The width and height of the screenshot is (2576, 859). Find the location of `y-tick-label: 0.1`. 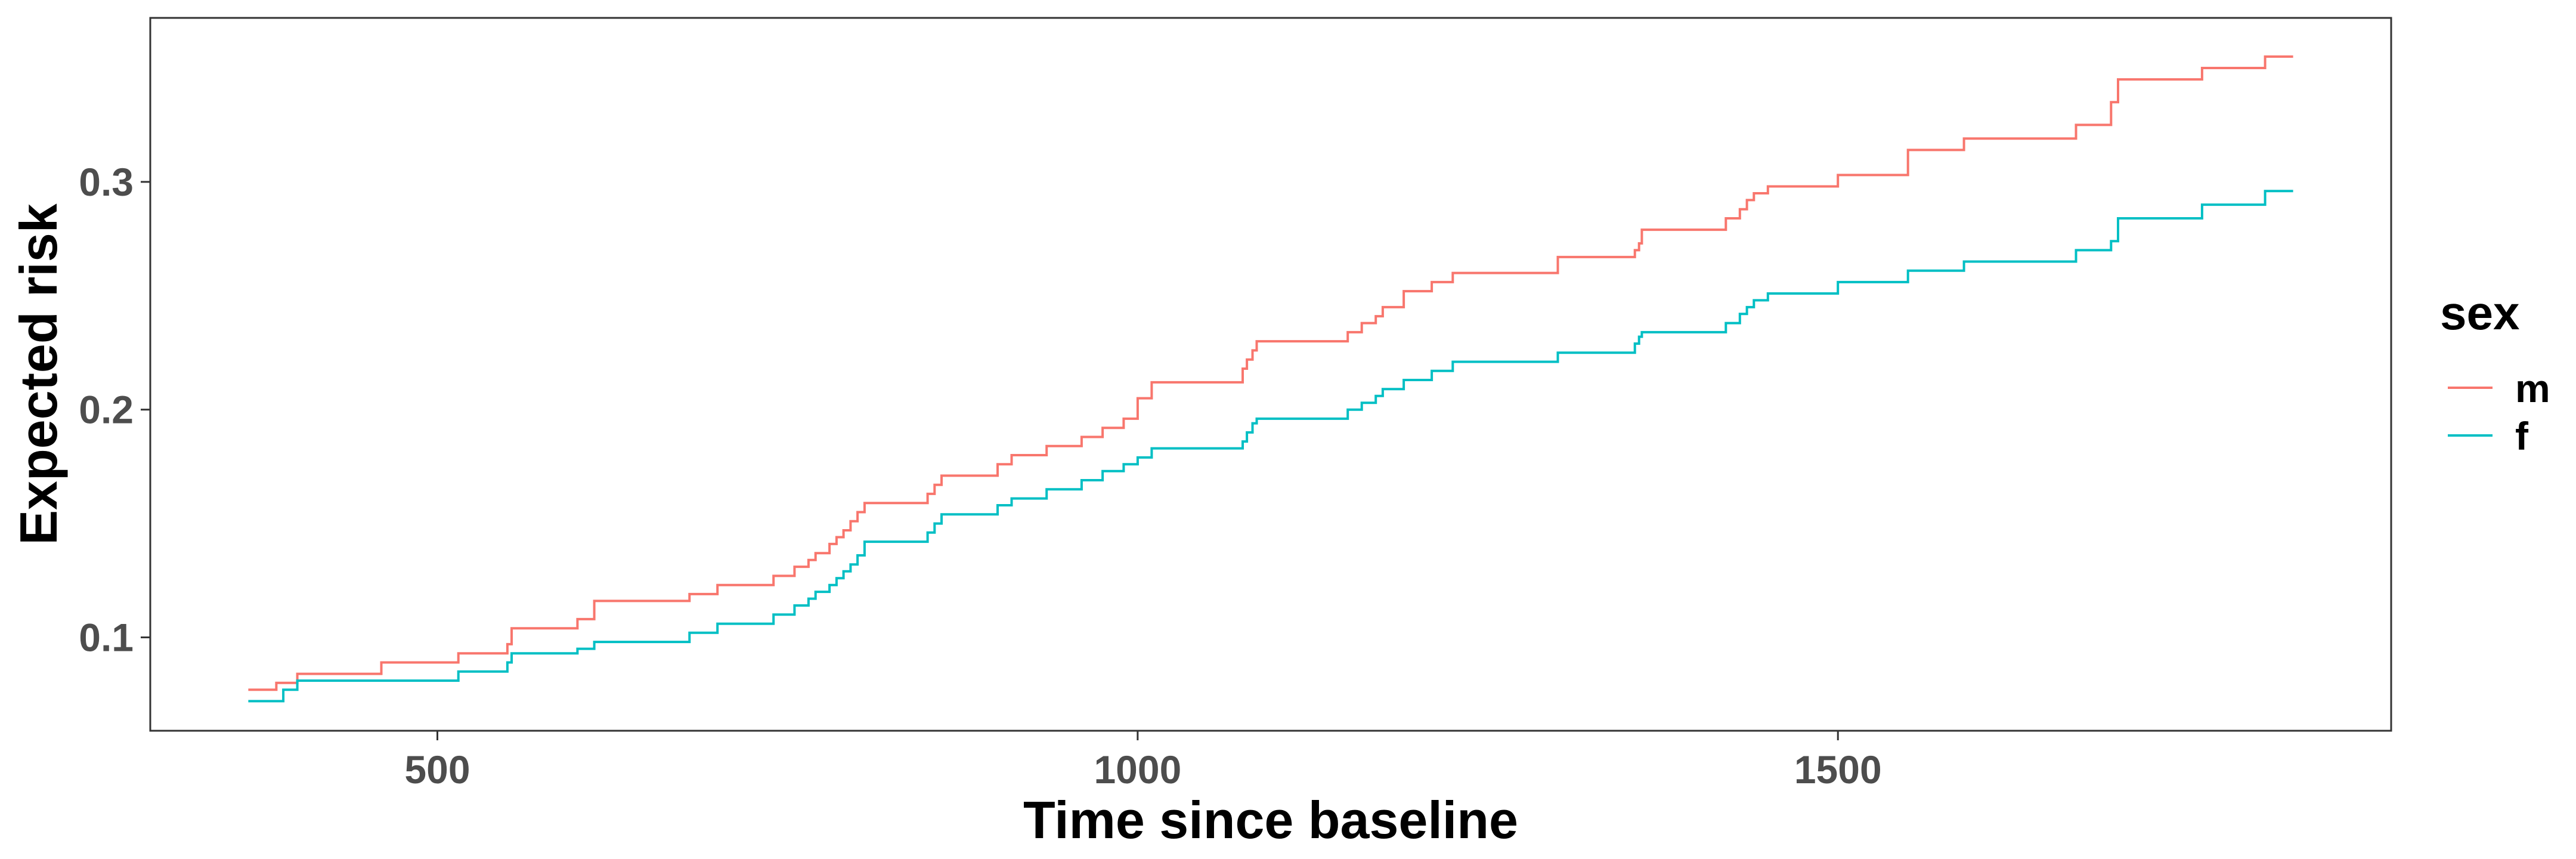

y-tick-label: 0.1 is located at coordinates (107, 637).